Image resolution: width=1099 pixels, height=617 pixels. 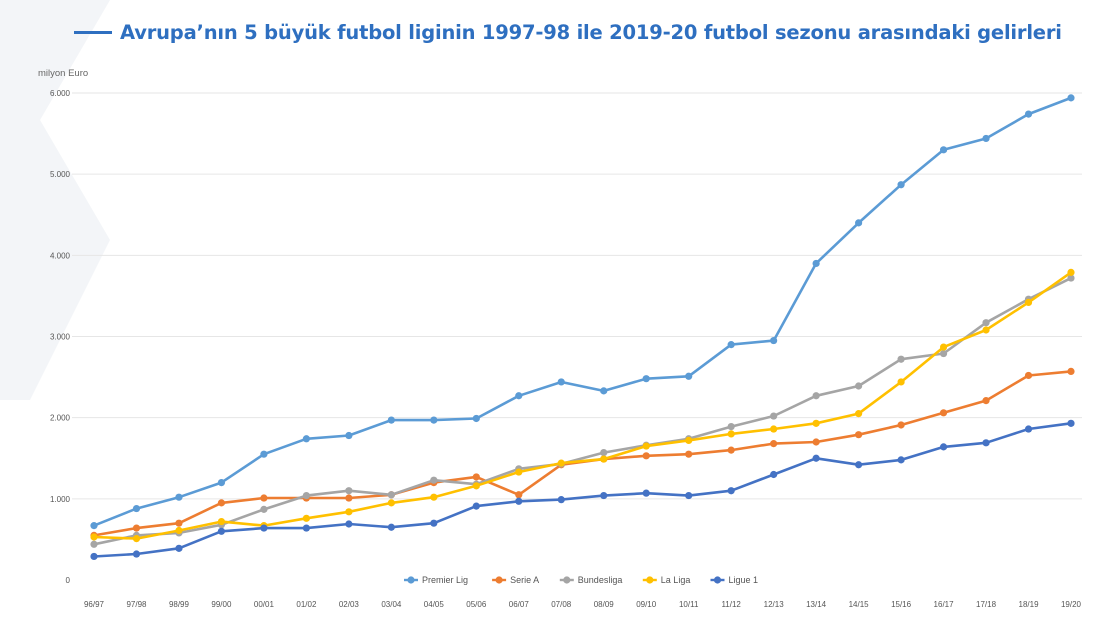 I want to click on x-tick-label: 98/99, so click(x=179, y=604).